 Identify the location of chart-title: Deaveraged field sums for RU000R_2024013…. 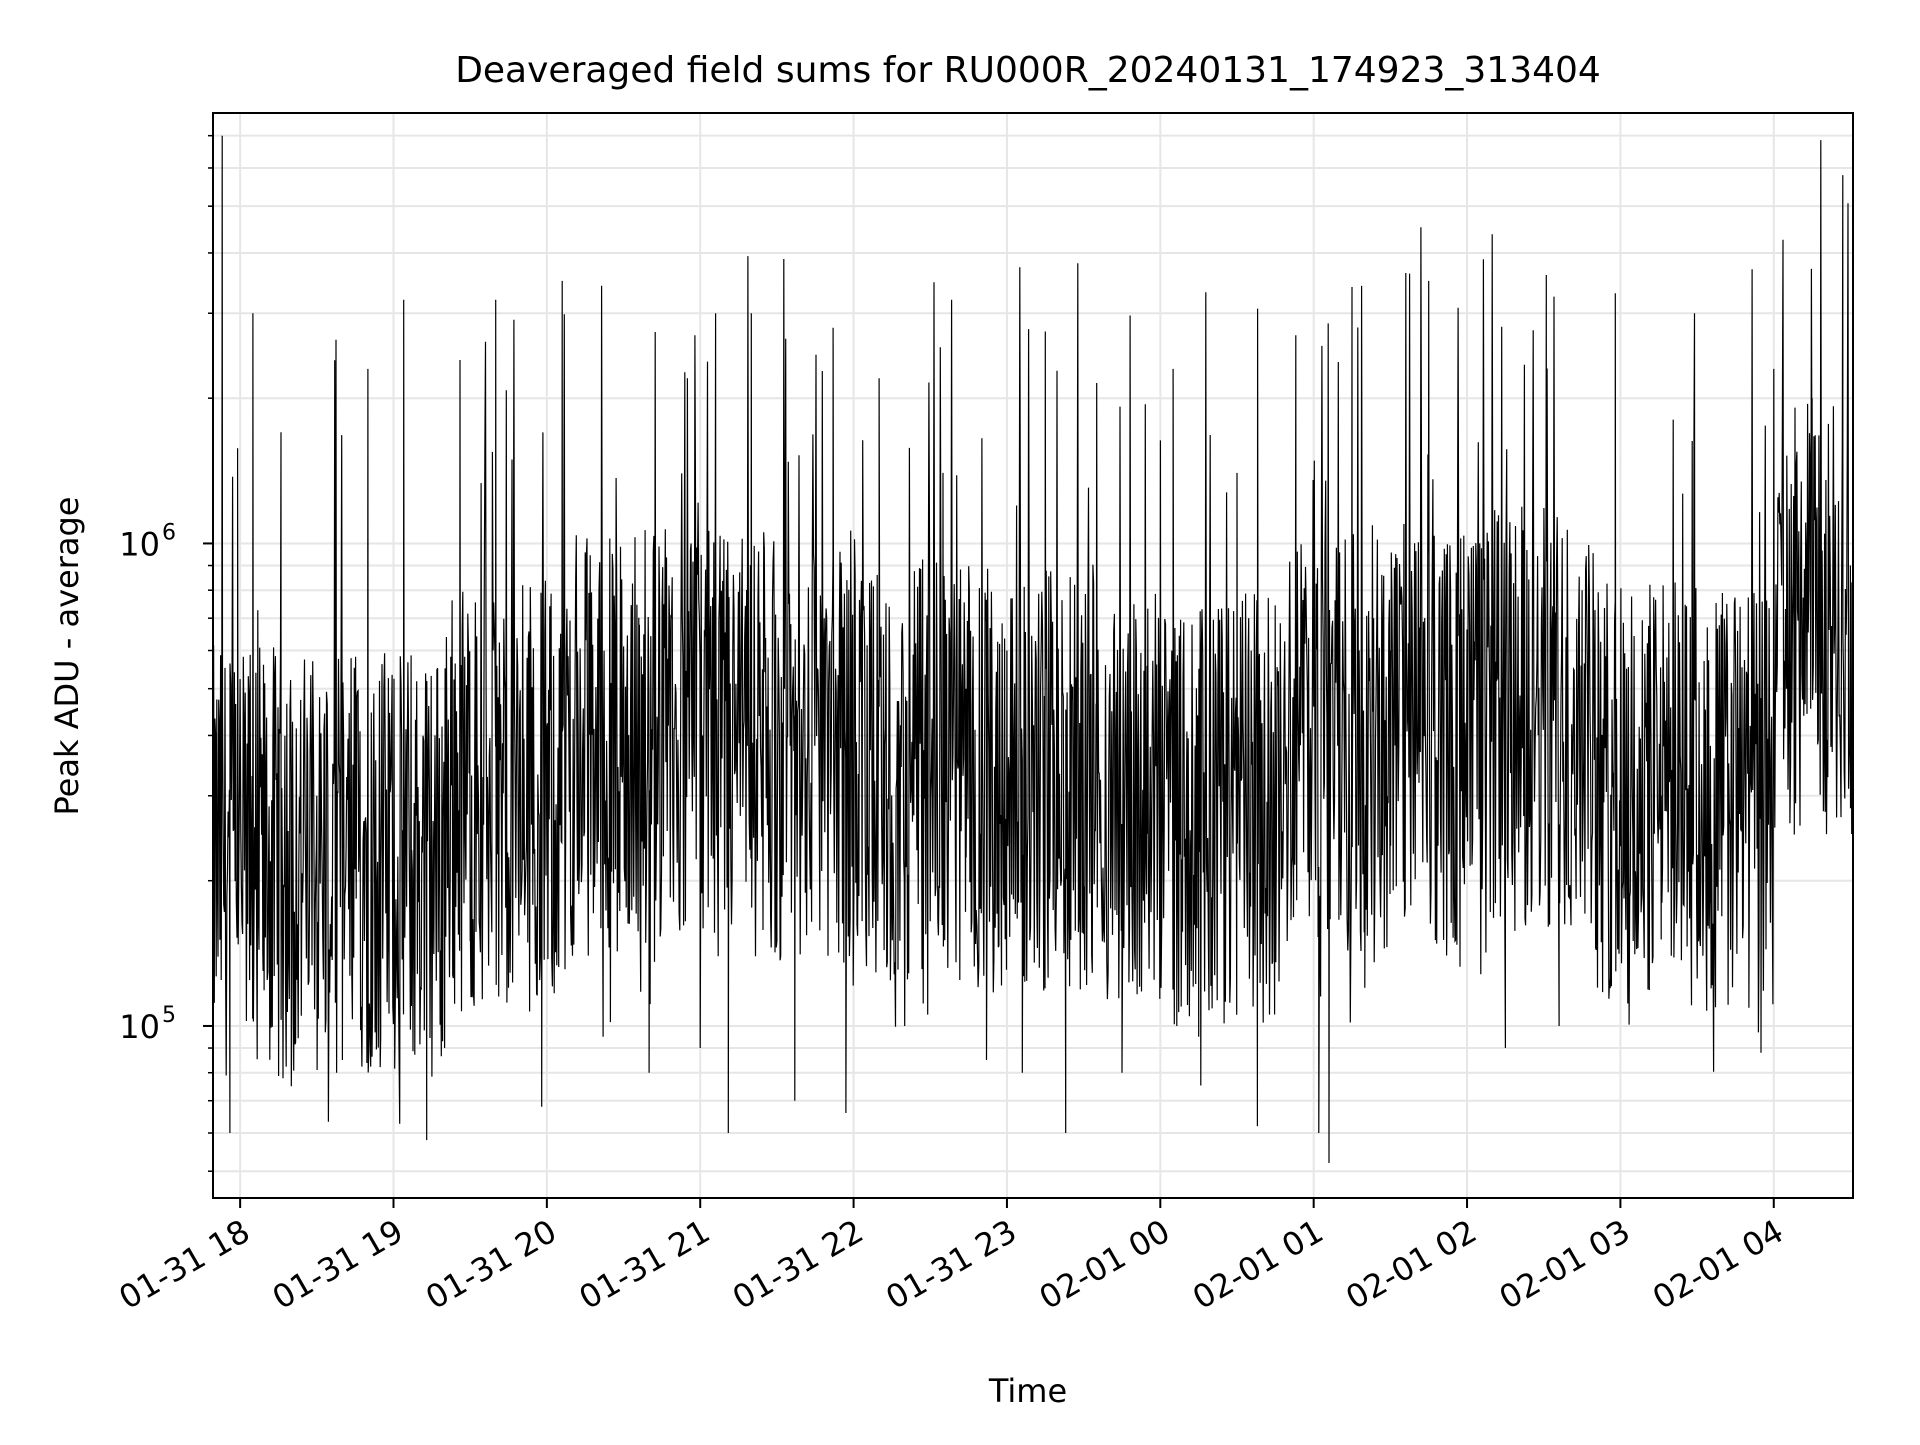
(1028, 70).